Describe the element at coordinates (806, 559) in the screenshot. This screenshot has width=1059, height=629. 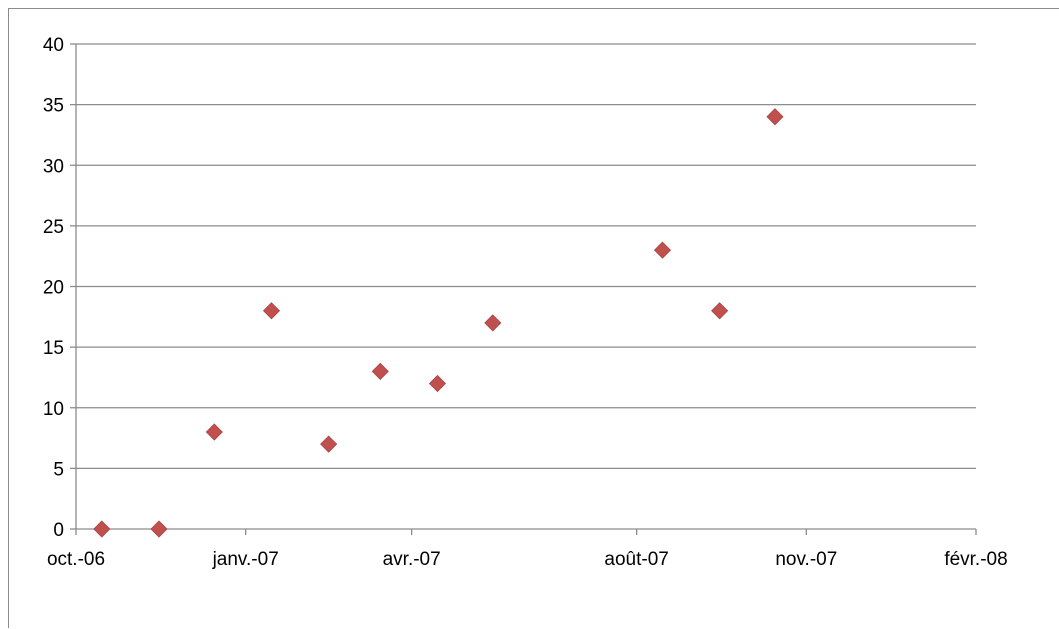
I see `x-tick-label: nov.-07` at that location.